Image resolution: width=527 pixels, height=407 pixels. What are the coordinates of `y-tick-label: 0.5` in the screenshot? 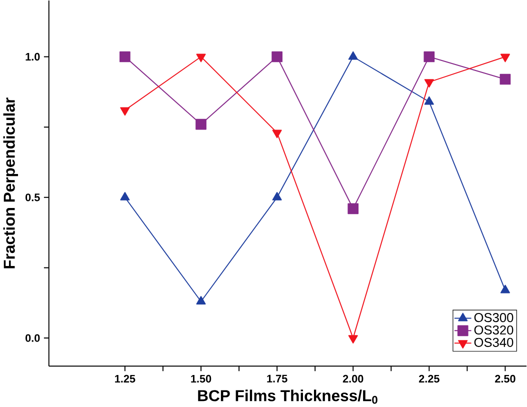 It's located at (33, 198).